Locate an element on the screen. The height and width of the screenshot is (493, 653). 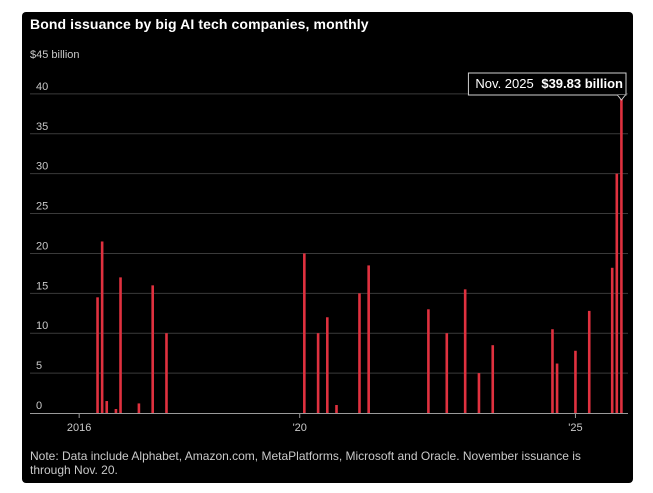
y-tick-label: 25 is located at coordinates (42, 207).